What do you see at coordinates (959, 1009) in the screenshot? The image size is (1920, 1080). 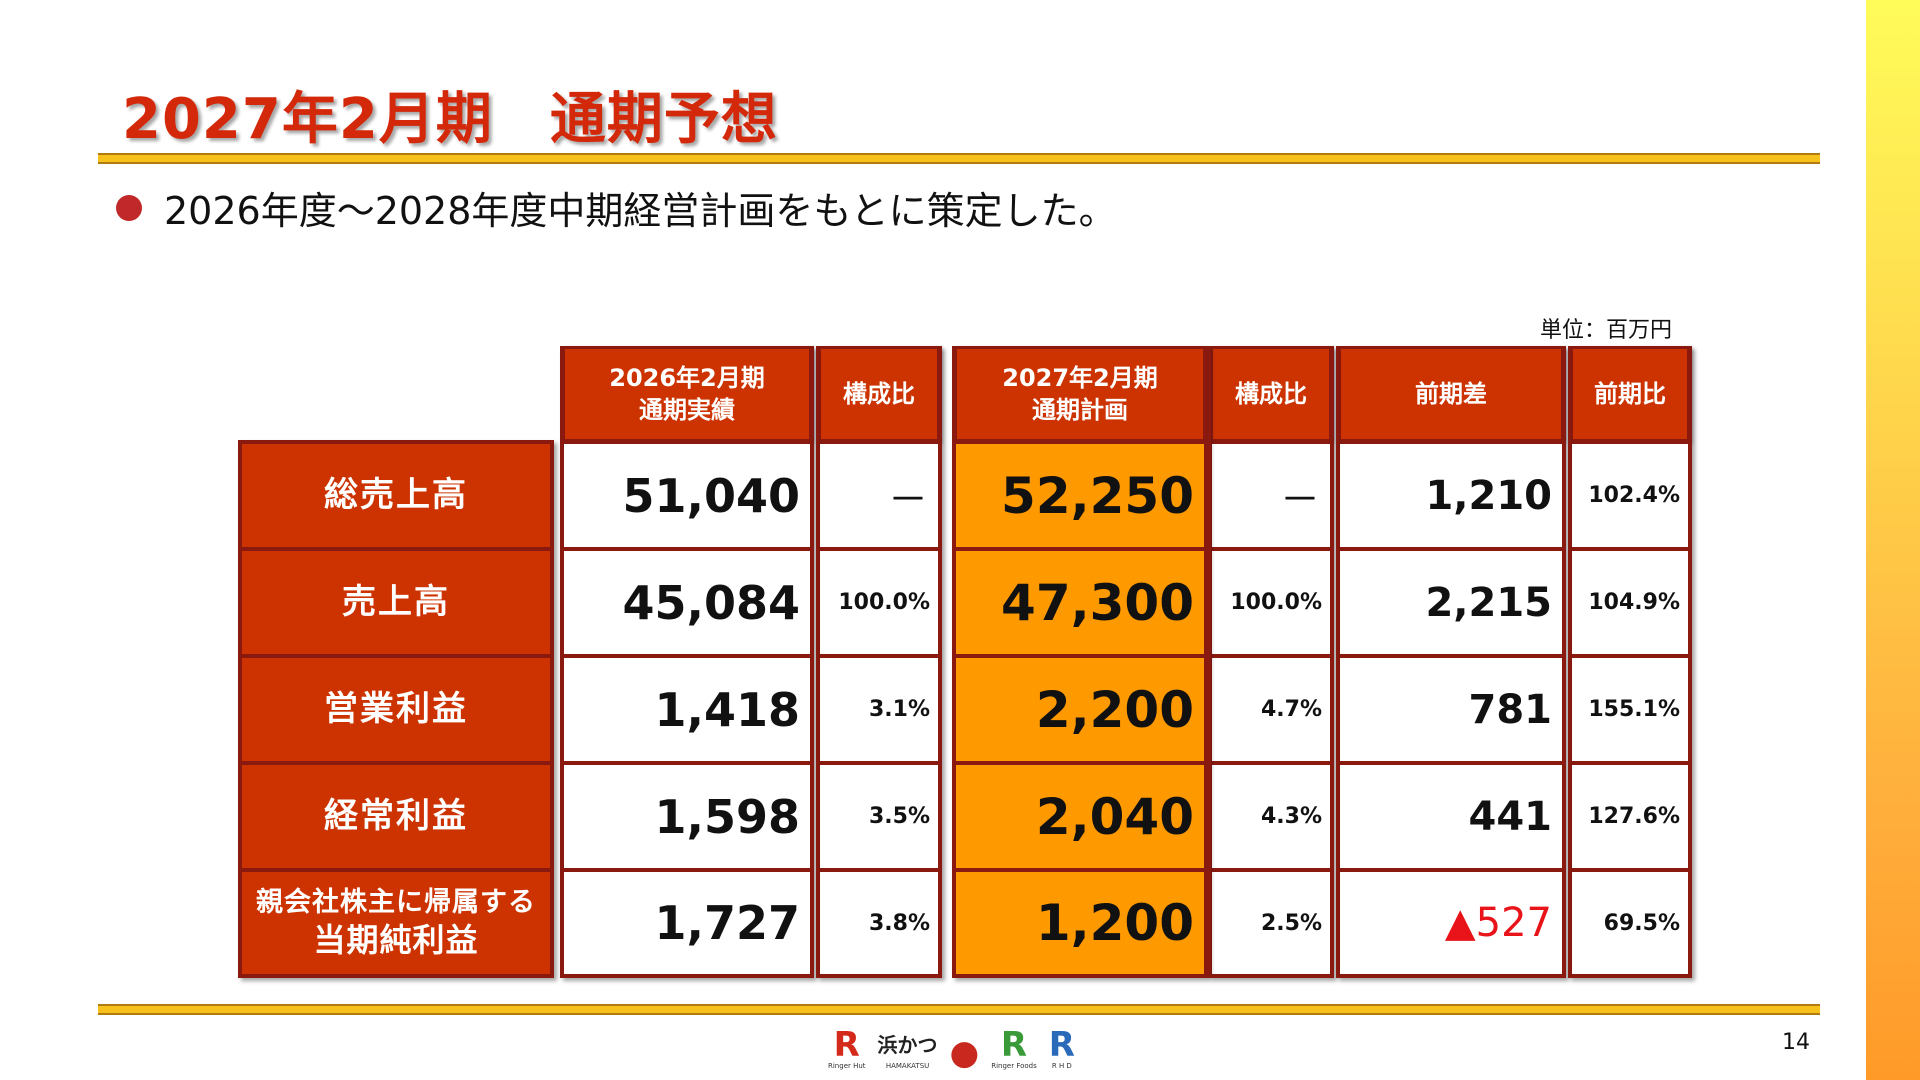 I see `footer-rule` at bounding box center [959, 1009].